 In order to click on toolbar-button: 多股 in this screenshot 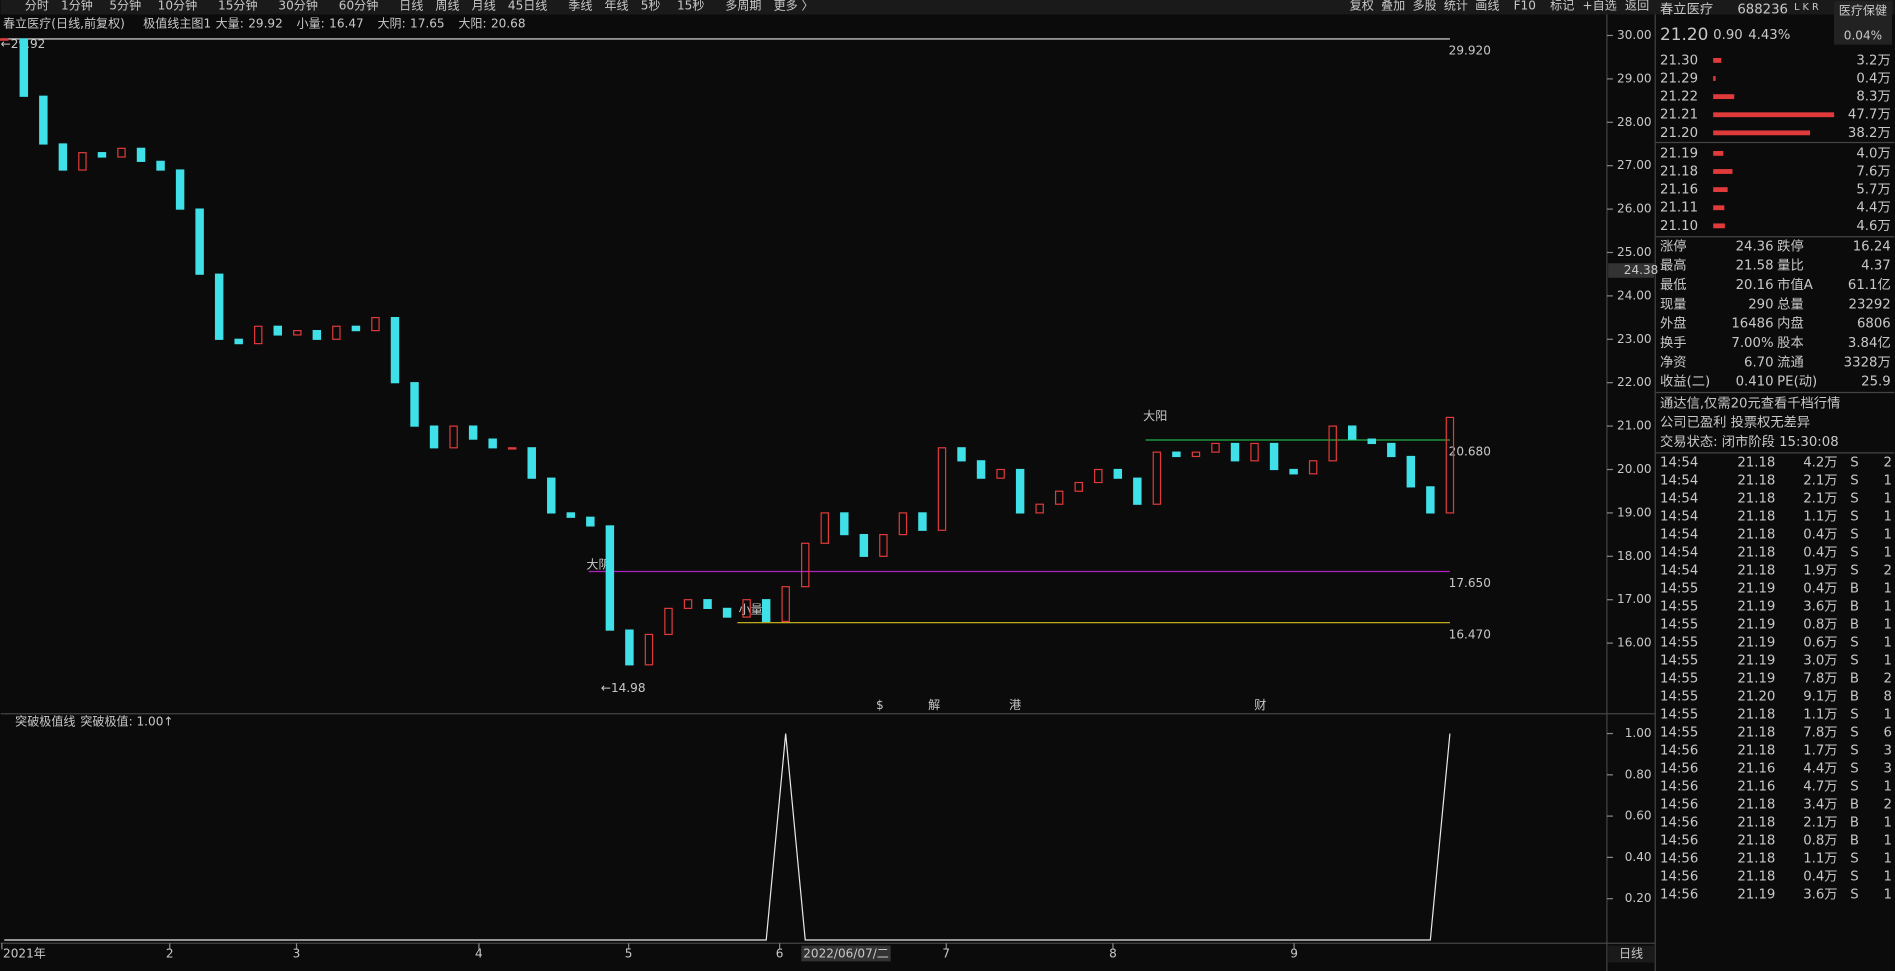, I will do `click(1424, 6)`.